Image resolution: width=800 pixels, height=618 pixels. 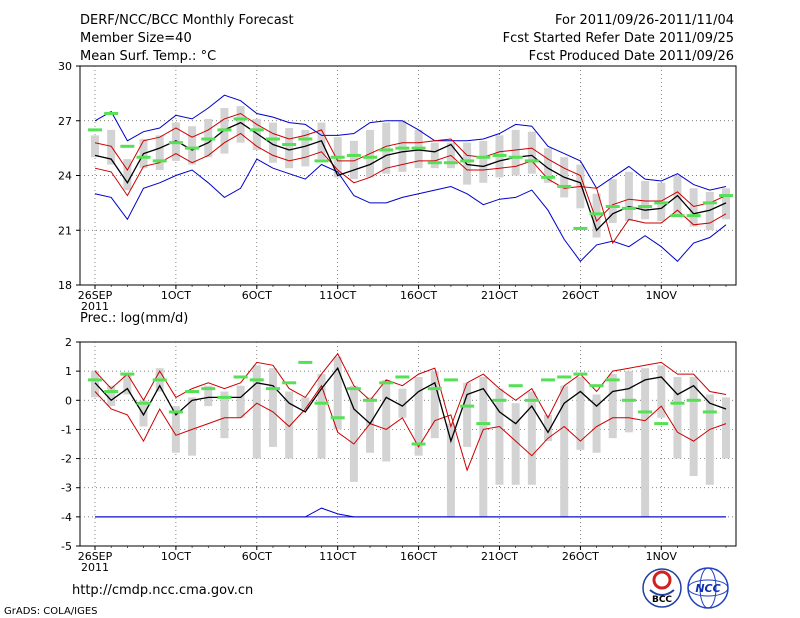 I want to click on y-tick-label: 2, so click(x=68, y=342).